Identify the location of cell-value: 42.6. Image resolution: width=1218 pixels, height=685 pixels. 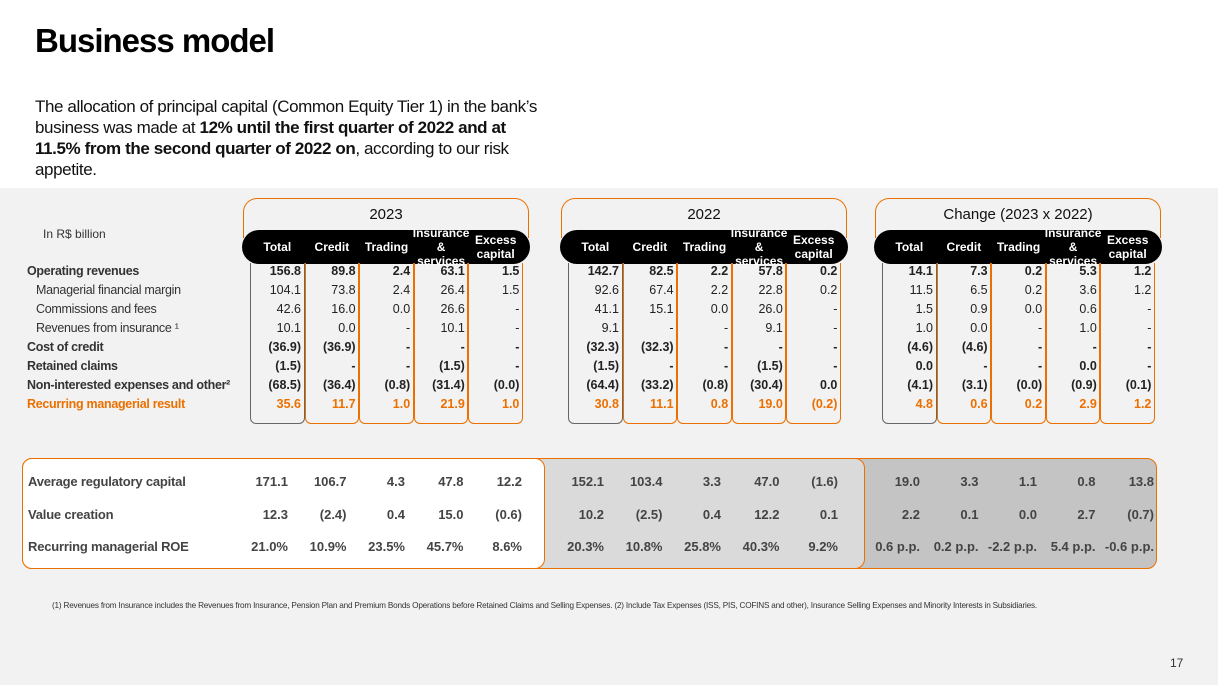
(288, 309).